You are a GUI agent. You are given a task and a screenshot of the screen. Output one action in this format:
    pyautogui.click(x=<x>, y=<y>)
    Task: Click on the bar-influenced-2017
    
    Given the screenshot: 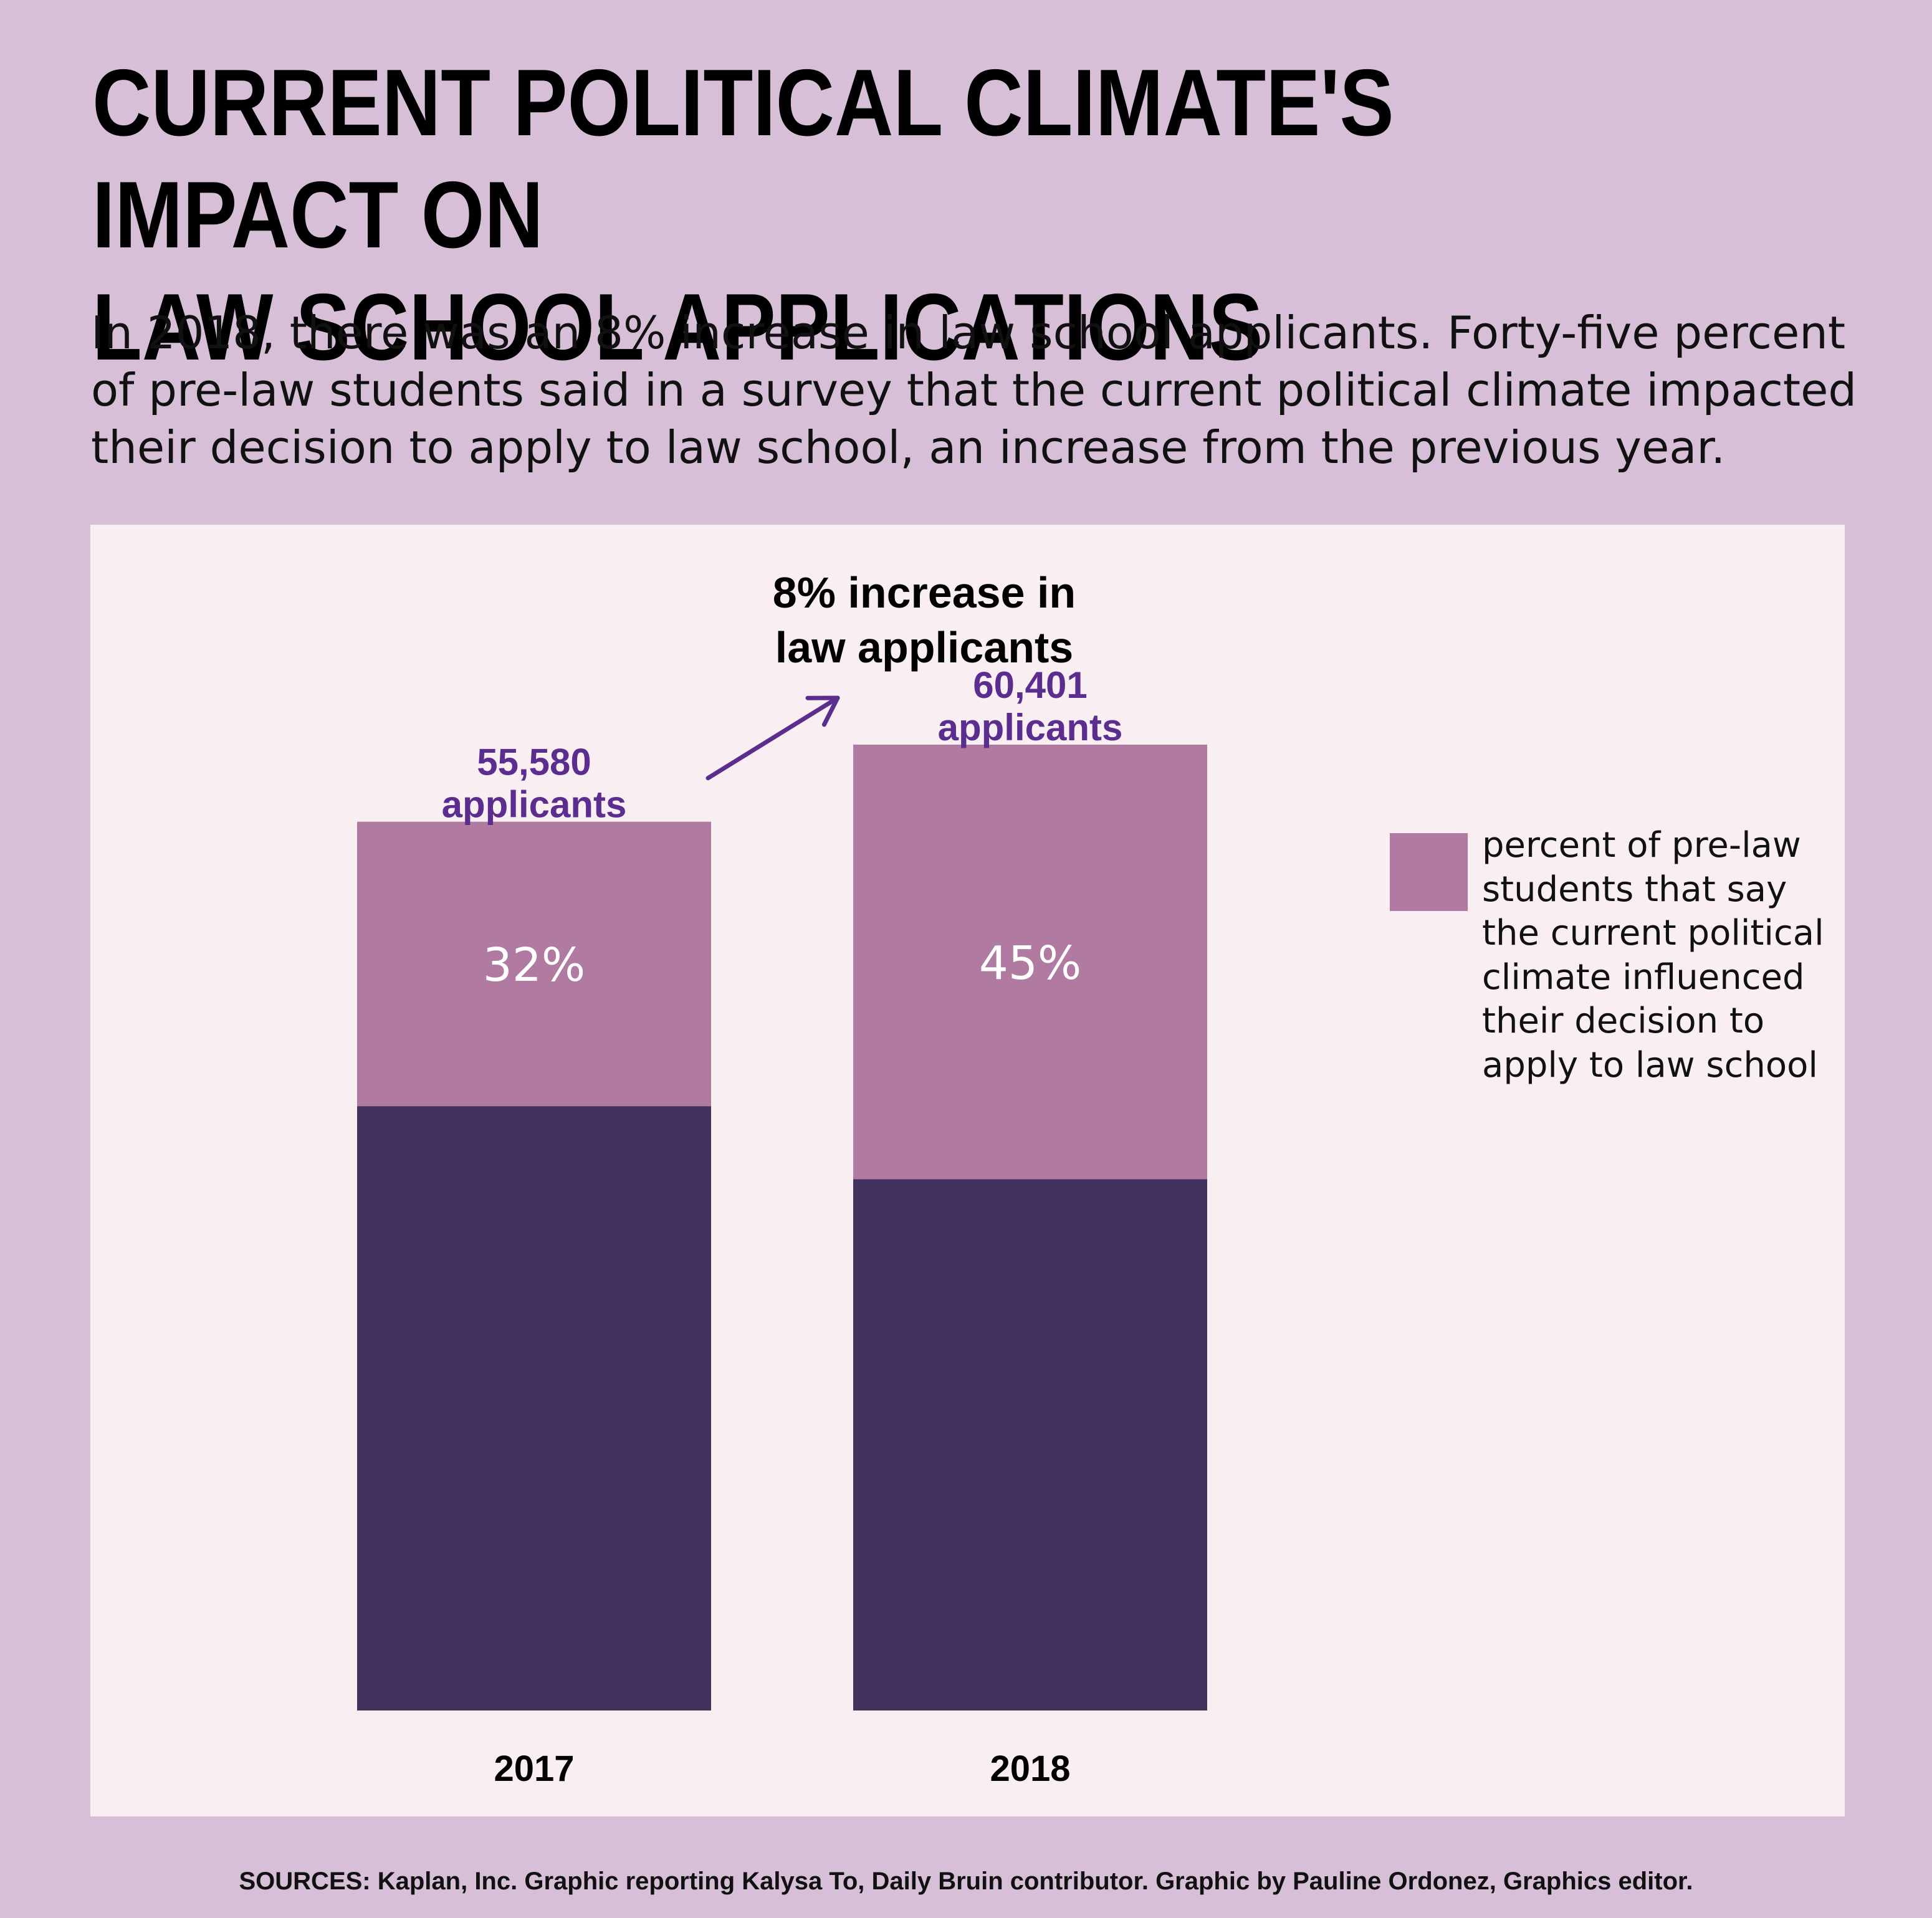 What is the action you would take?
    pyautogui.click(x=534, y=964)
    